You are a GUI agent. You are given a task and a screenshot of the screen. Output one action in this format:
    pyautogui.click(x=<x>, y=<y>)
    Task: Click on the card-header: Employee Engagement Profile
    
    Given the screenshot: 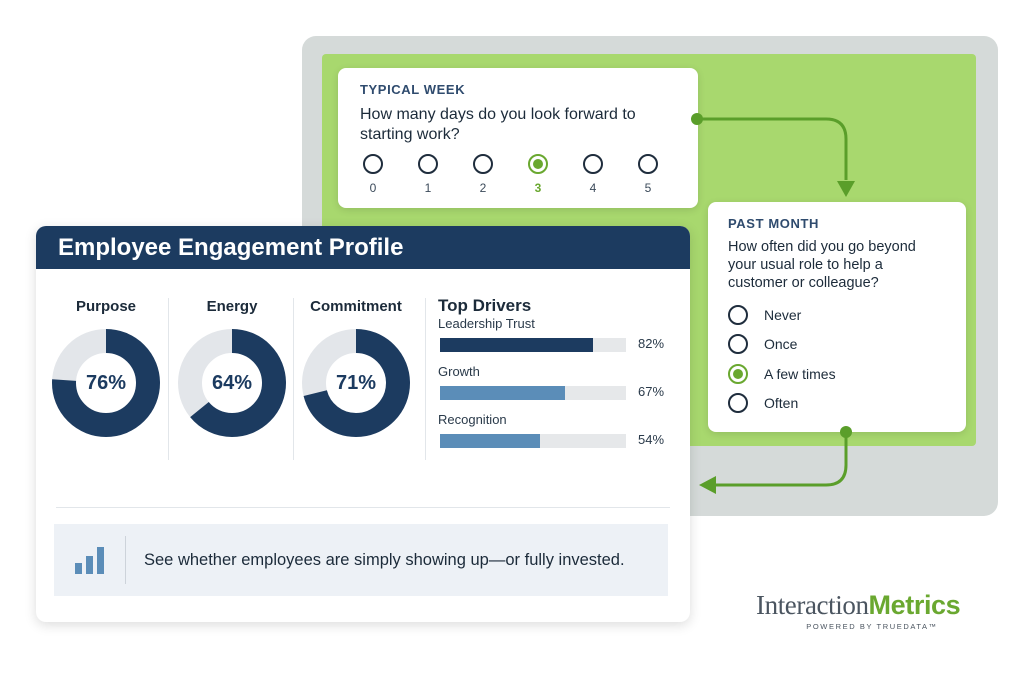 What is the action you would take?
    pyautogui.click(x=363, y=247)
    